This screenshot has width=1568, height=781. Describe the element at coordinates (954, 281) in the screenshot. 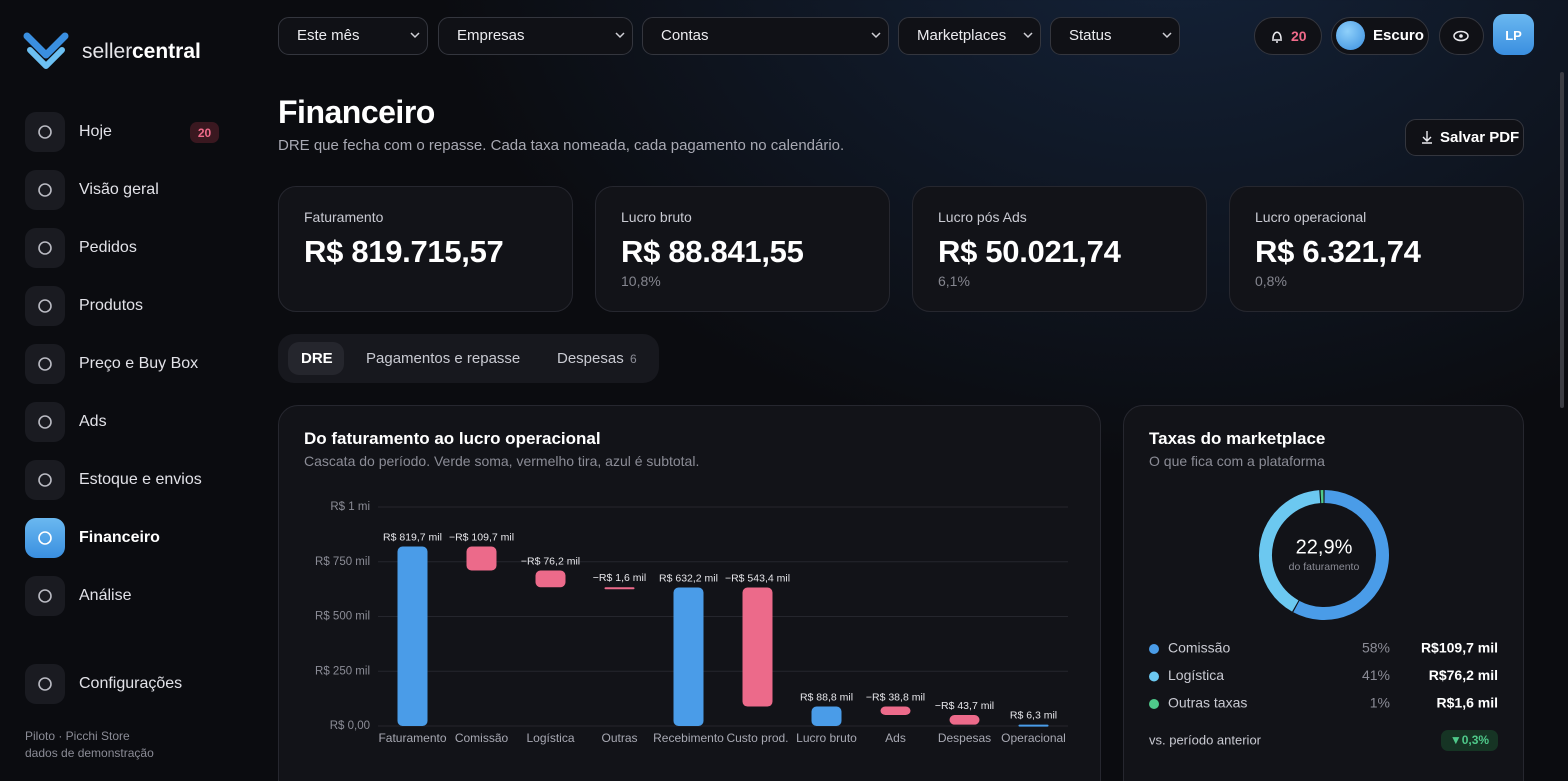

I see `kpi-share: 6,1%` at that location.